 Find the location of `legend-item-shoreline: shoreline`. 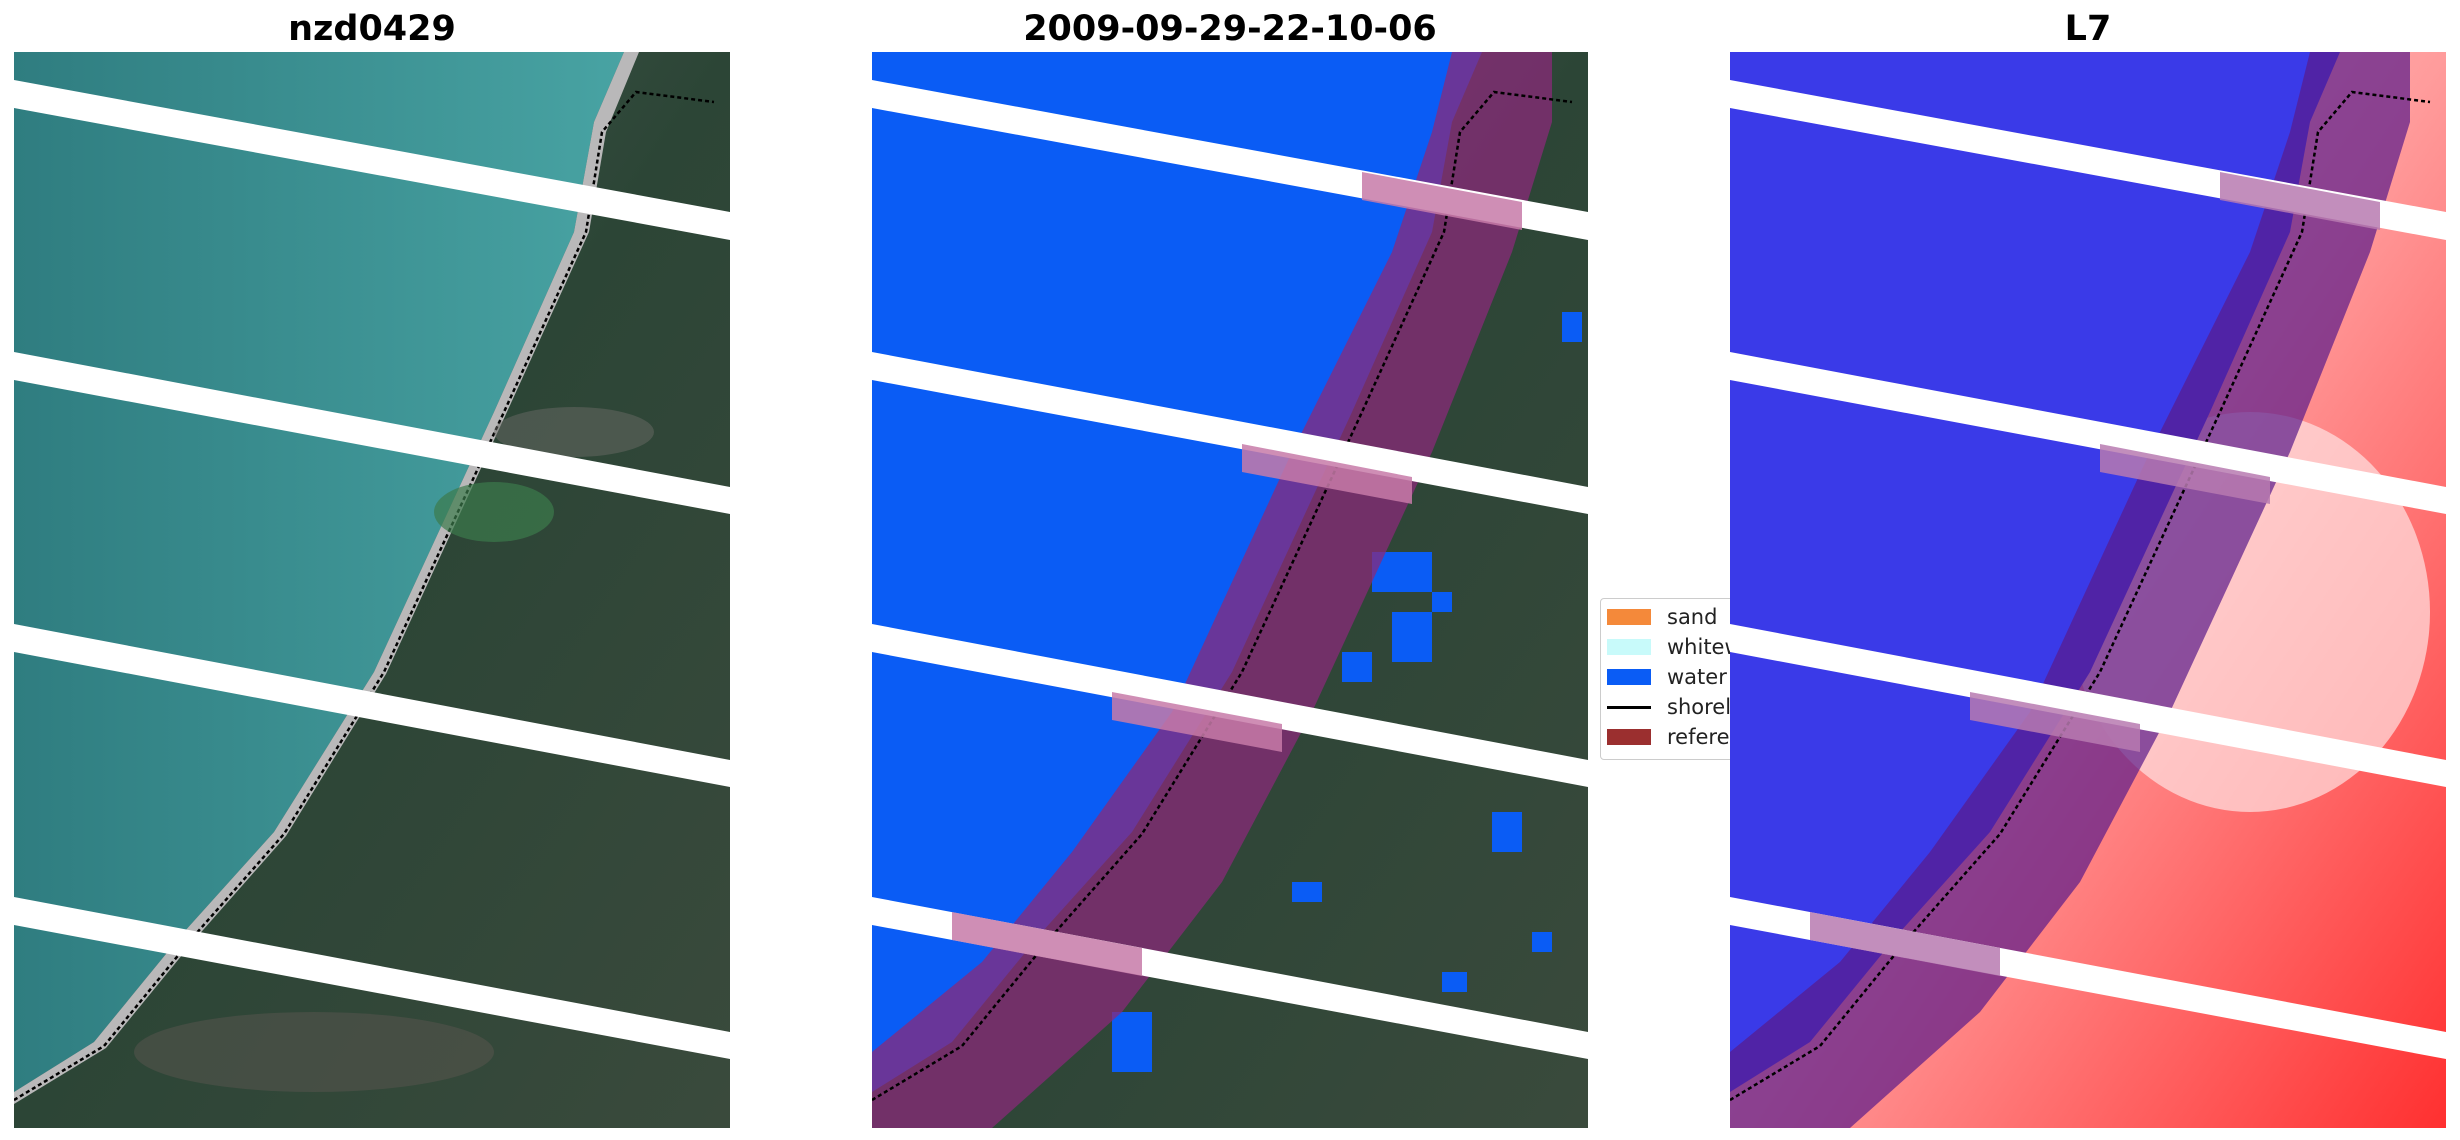

legend-item-shoreline: shoreline is located at coordinates (1671, 707).